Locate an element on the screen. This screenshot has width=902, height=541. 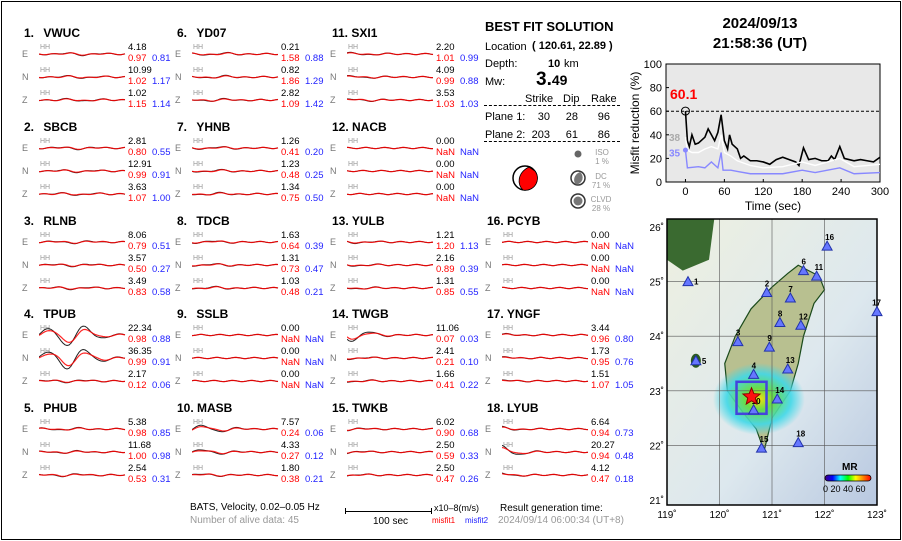
result-time: 2024/09/14 06:00:34 (UT+8) is located at coordinates (561, 520).